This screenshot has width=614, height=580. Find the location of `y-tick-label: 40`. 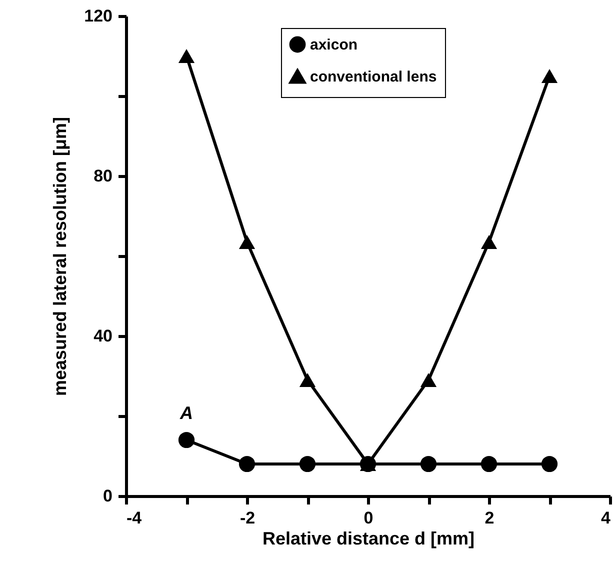

y-tick-label: 40 is located at coordinates (103, 336).